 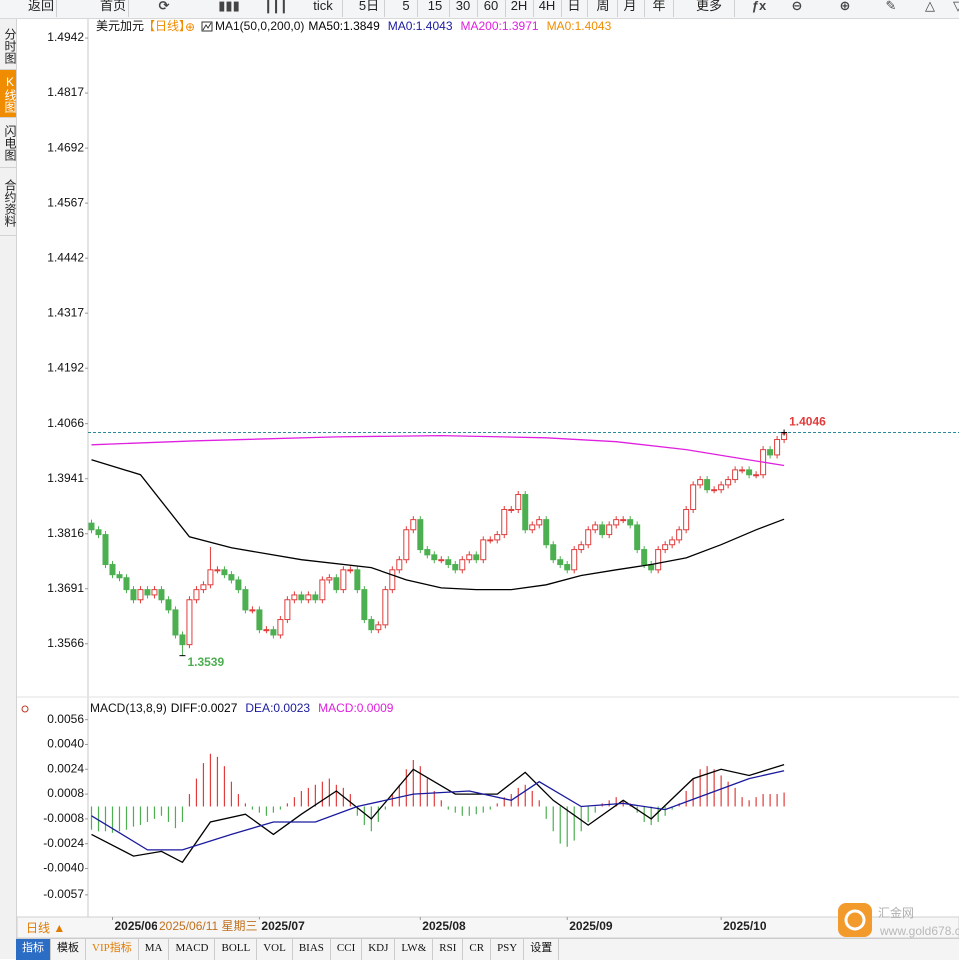 I want to click on toolbar-button: 更多, so click(x=708, y=6).